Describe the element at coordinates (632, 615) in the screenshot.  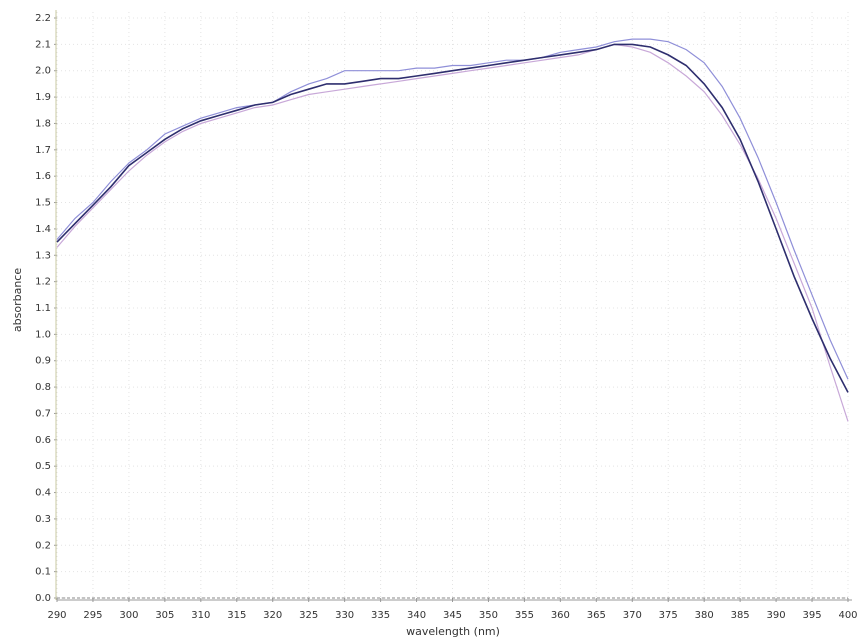
I see `x-tick-label: 370` at that location.